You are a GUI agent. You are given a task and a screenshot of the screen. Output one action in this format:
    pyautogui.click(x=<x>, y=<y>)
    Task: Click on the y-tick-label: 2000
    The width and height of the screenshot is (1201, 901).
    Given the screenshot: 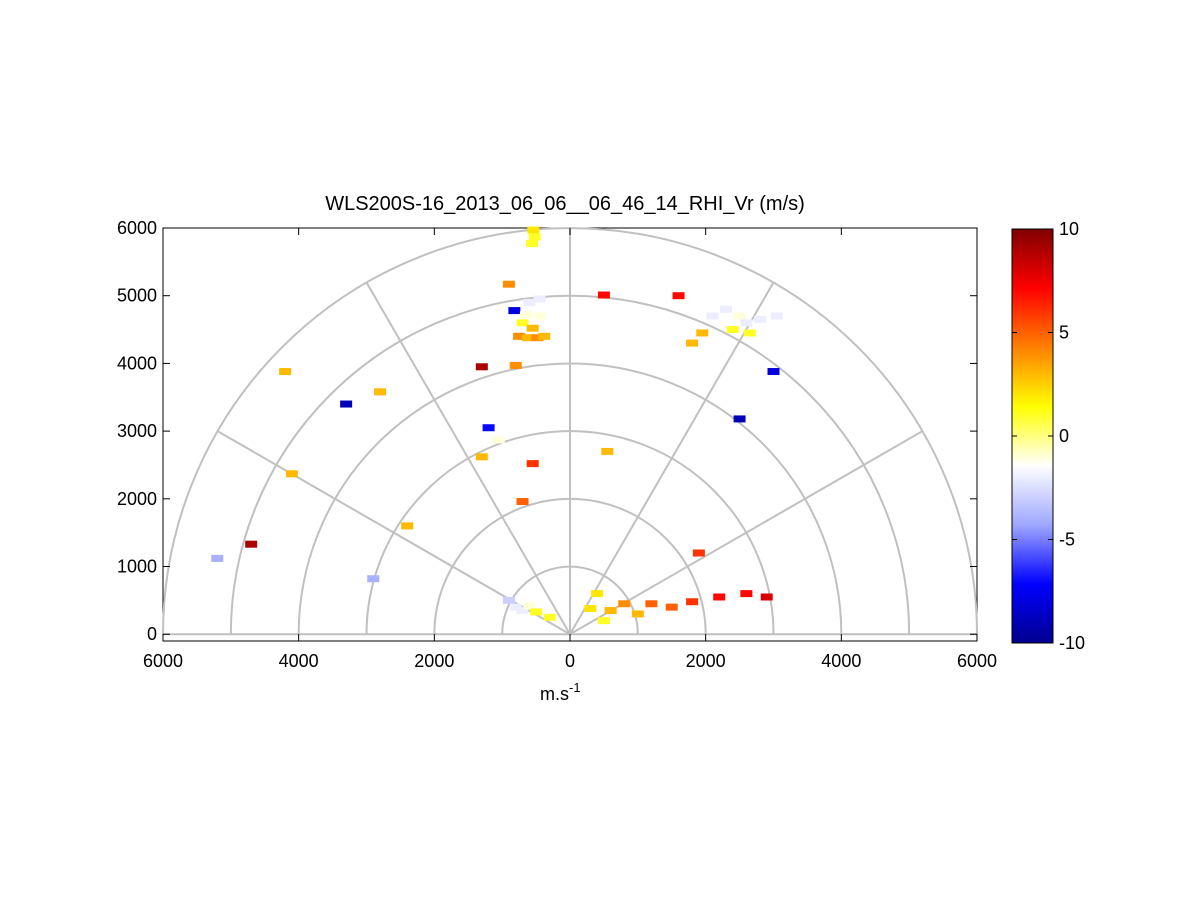 What is the action you would take?
    pyautogui.click(x=137, y=499)
    